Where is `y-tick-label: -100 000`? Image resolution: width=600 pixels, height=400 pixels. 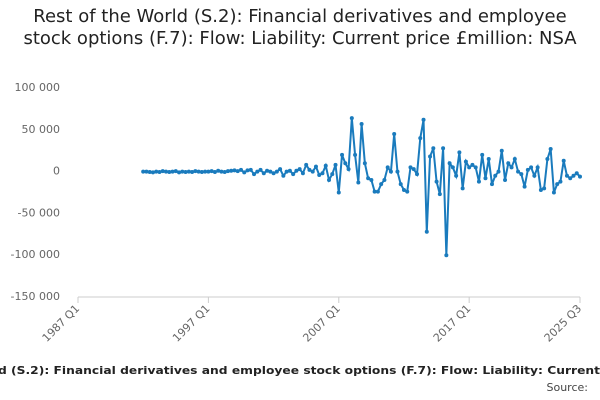
y-tick-label: -100 000 is located at coordinates (35, 254).